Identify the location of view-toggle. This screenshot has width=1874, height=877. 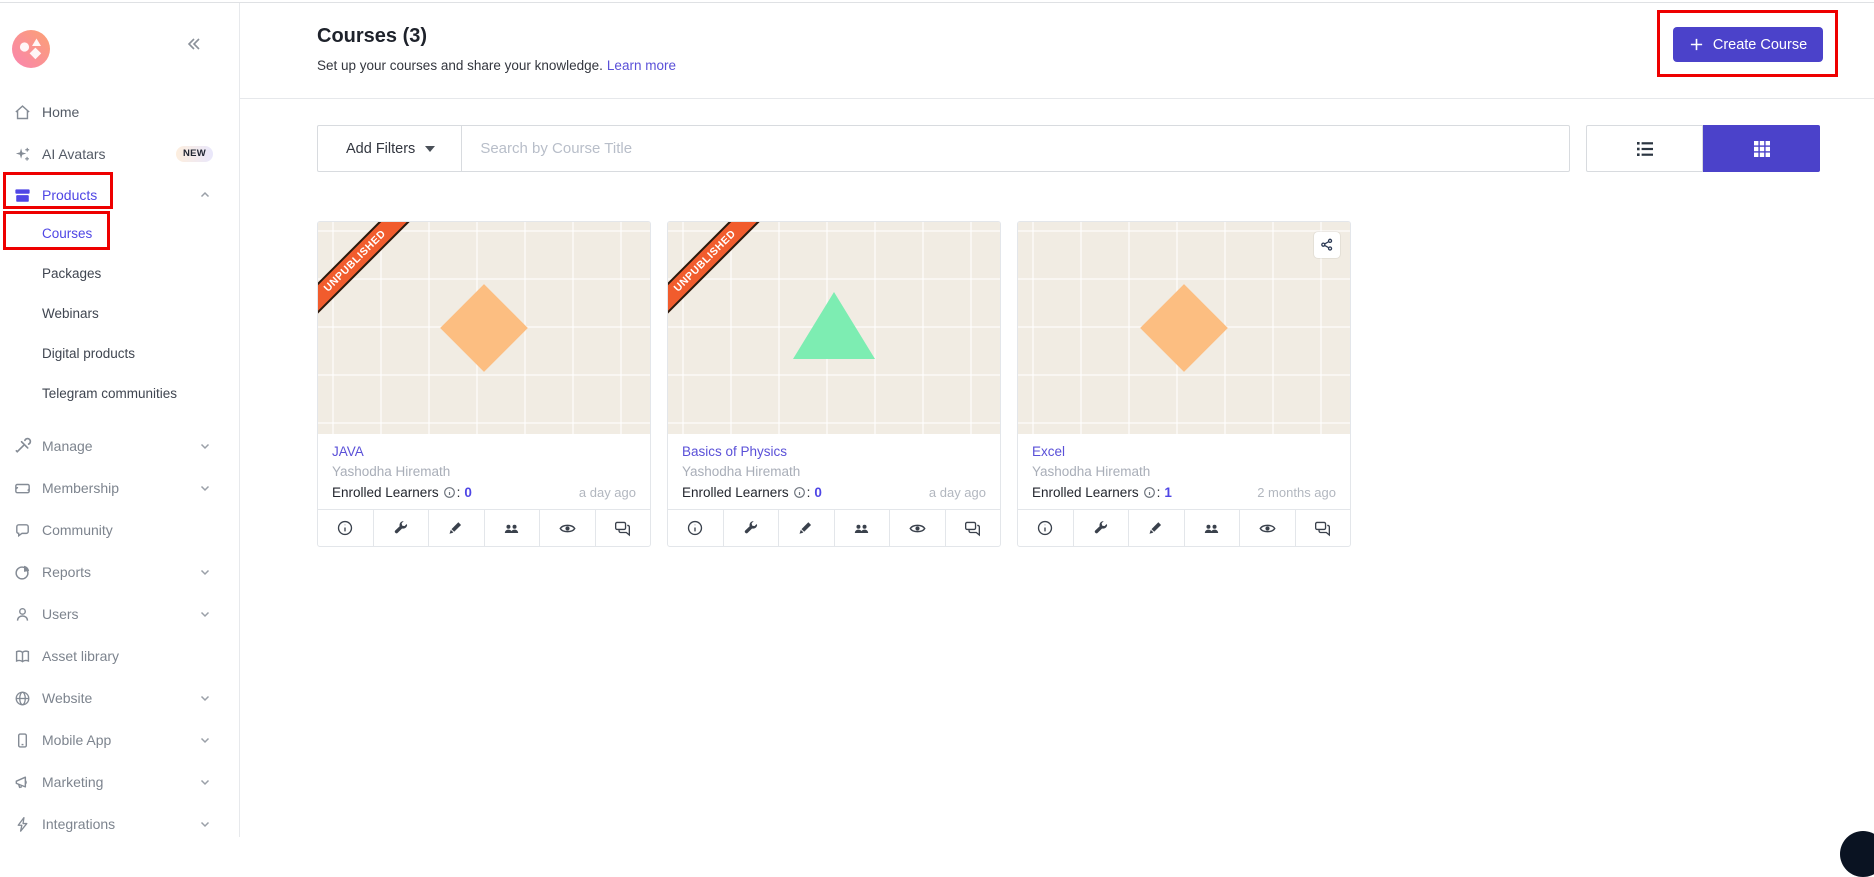
(1703, 148).